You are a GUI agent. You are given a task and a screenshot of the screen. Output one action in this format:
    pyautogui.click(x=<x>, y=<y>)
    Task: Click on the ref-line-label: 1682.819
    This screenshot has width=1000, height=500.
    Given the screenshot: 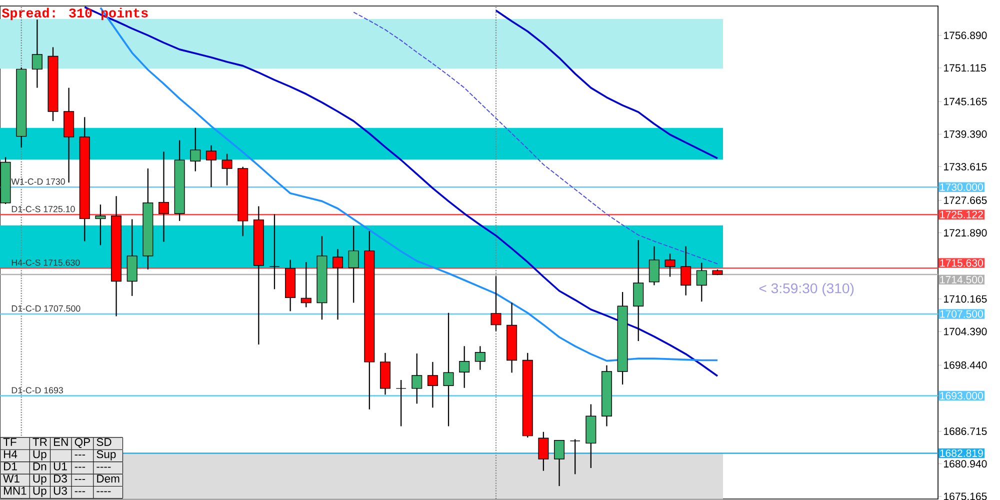 What is the action you would take?
    pyautogui.click(x=961, y=453)
    